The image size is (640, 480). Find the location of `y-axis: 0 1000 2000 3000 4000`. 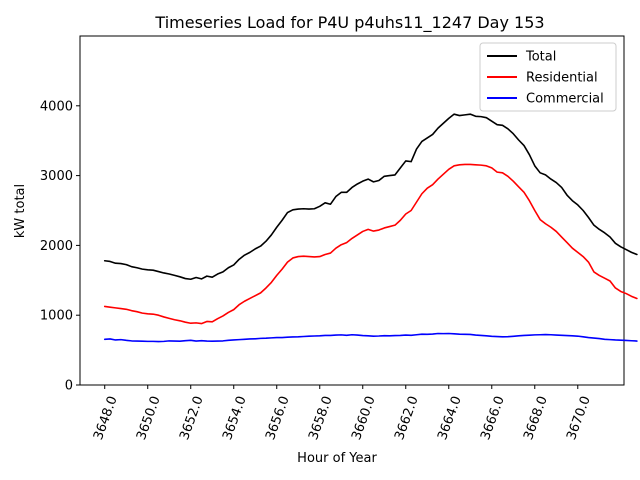

y-axis: 0 1000 2000 3000 4000 is located at coordinates (60, 246).